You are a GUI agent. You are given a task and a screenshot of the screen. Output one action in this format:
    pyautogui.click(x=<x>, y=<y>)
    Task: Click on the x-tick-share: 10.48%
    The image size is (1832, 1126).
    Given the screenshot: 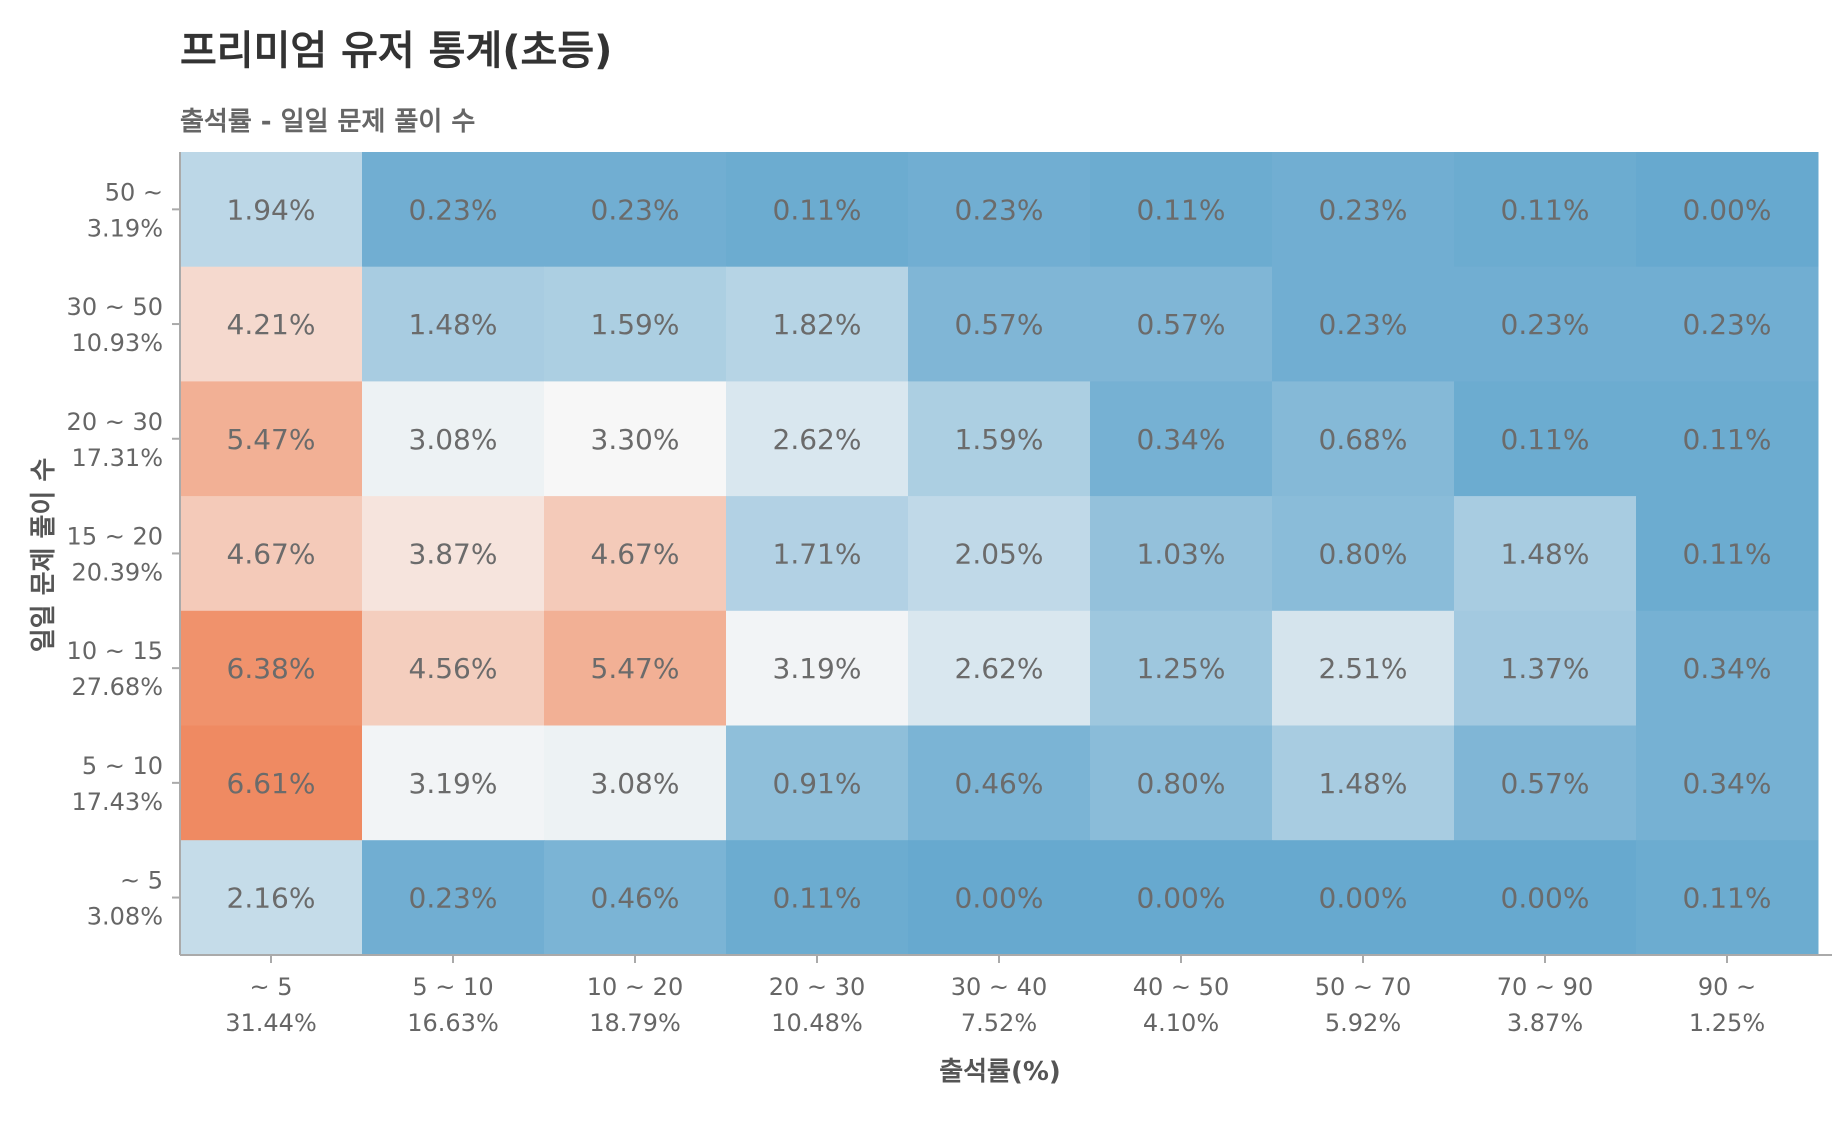 What is the action you would take?
    pyautogui.click(x=817, y=1023)
    